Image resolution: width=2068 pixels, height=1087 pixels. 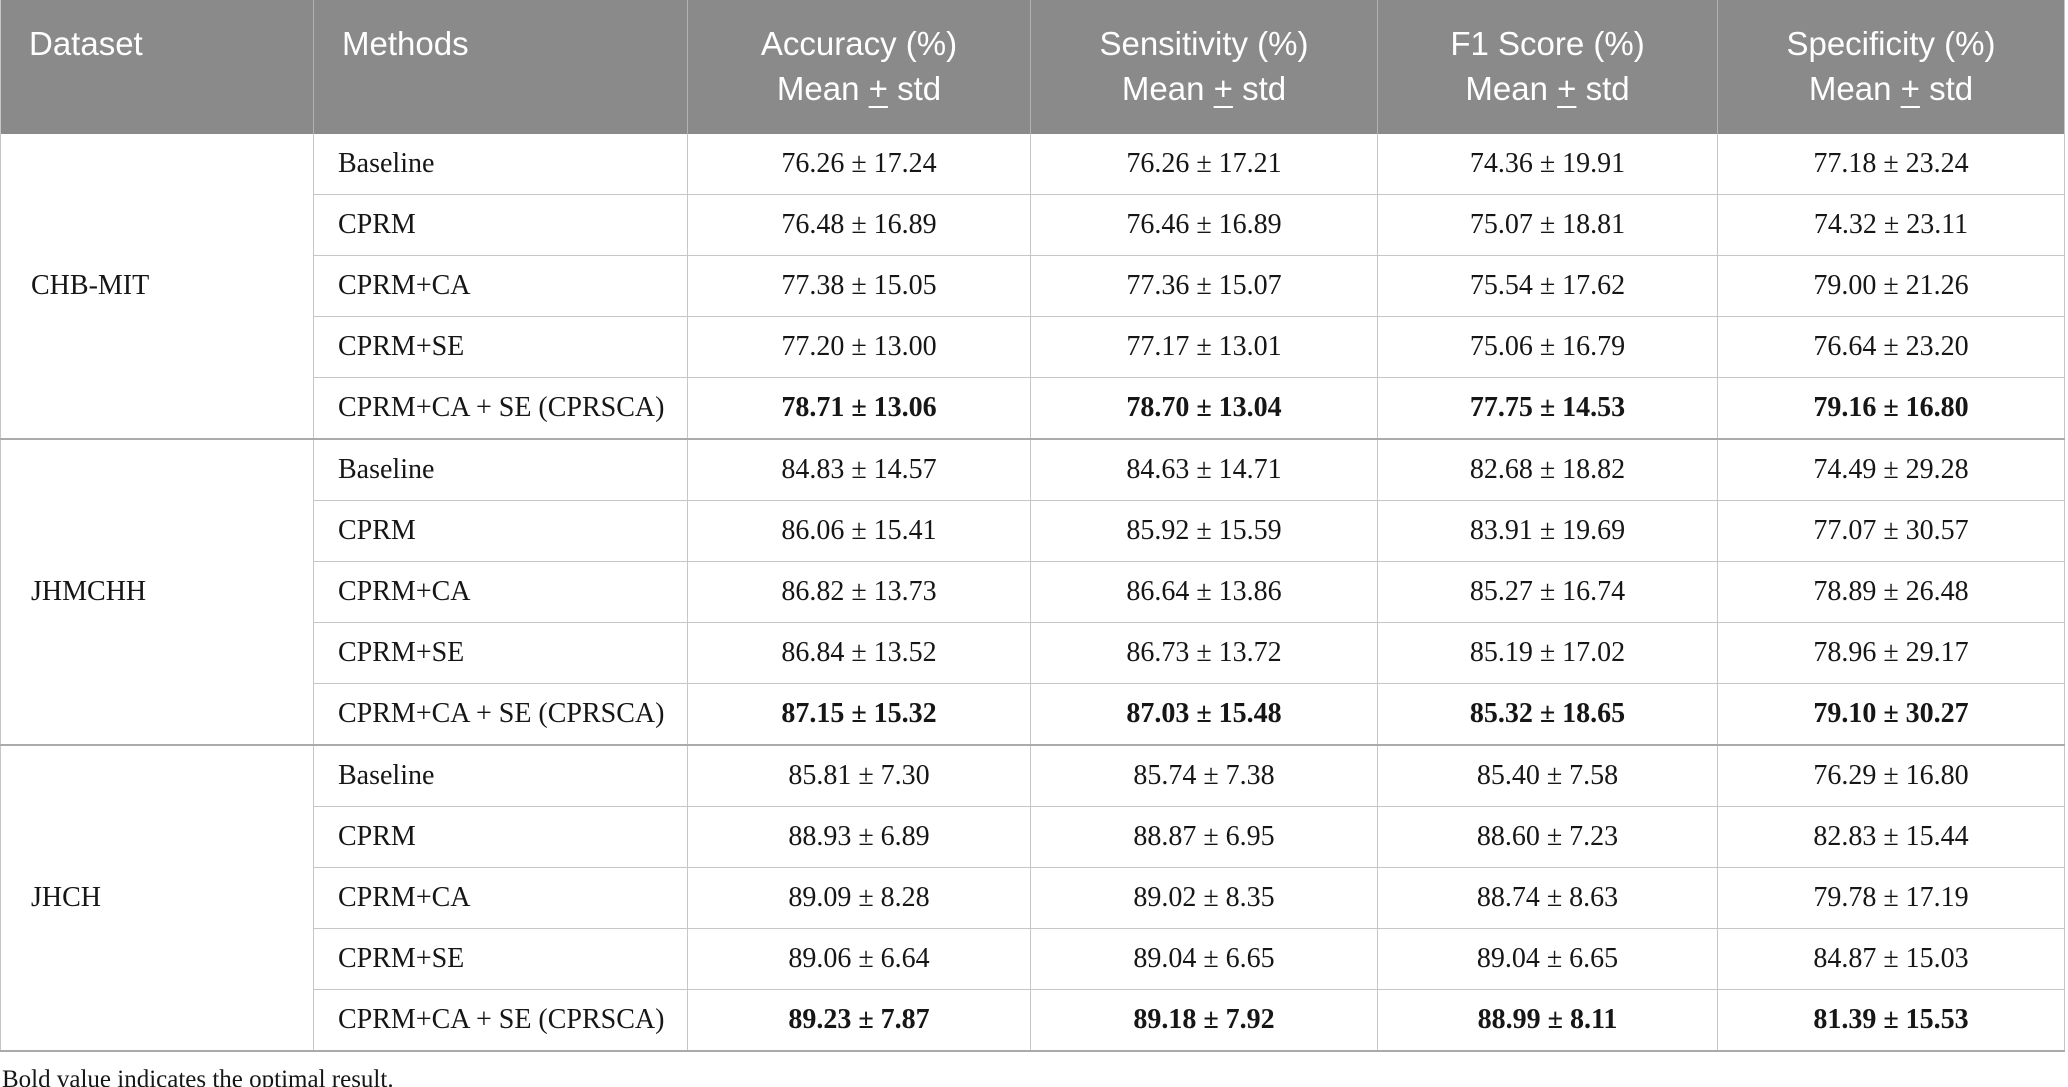 What do you see at coordinates (500, 67) in the screenshot?
I see `header-methods: Methods` at bounding box center [500, 67].